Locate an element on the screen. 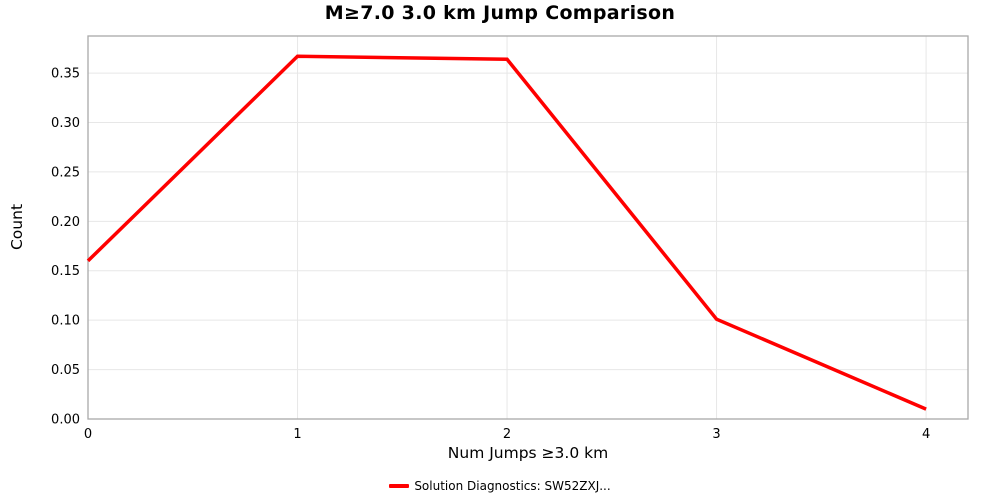 Image resolution: width=1000 pixels, height=500 pixels. x-tick-label: 4 is located at coordinates (926, 434).